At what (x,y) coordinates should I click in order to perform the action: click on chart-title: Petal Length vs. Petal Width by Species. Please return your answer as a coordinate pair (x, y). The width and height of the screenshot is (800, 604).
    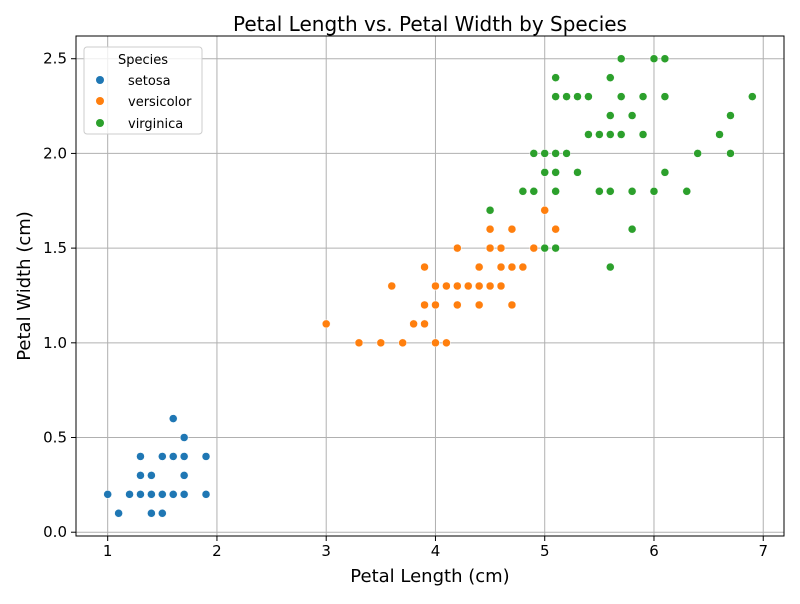
    Looking at the image, I should click on (430, 24).